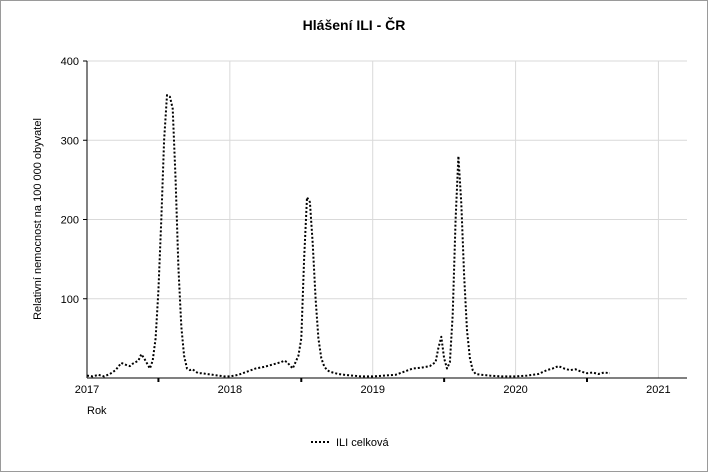 Image resolution: width=708 pixels, height=472 pixels. I want to click on chart-title: Hlášení ILI - ČR, so click(354, 24).